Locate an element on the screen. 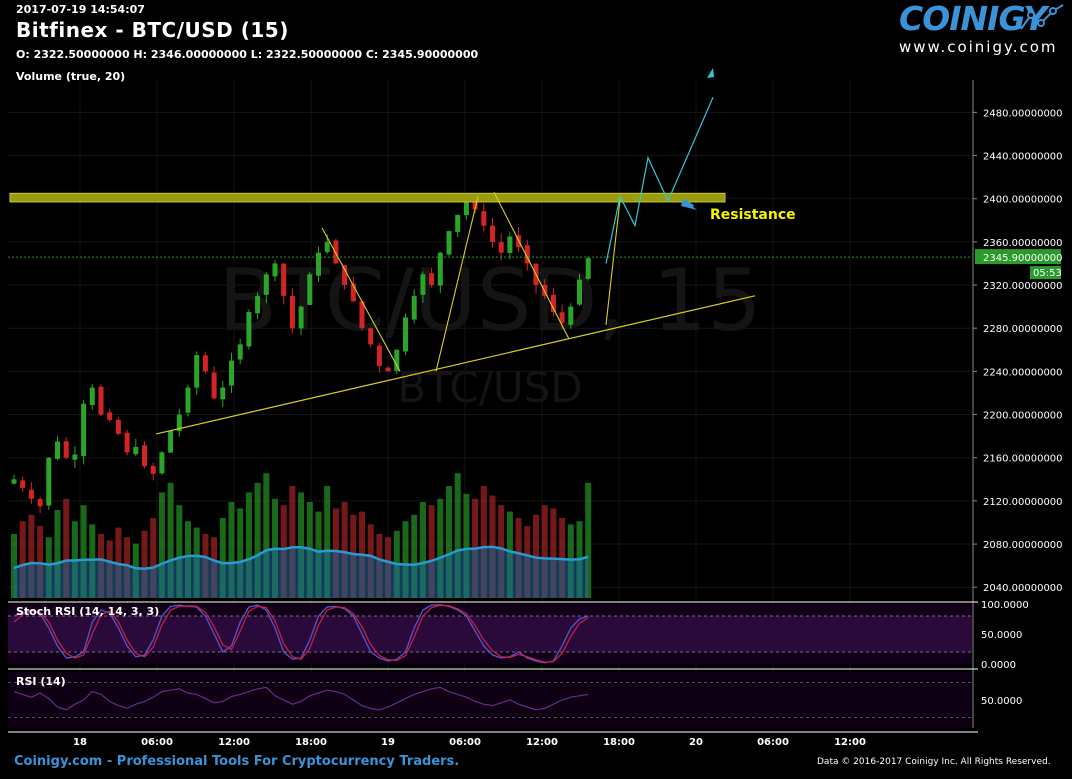  projection-arrowhead is located at coordinates (710, 73).